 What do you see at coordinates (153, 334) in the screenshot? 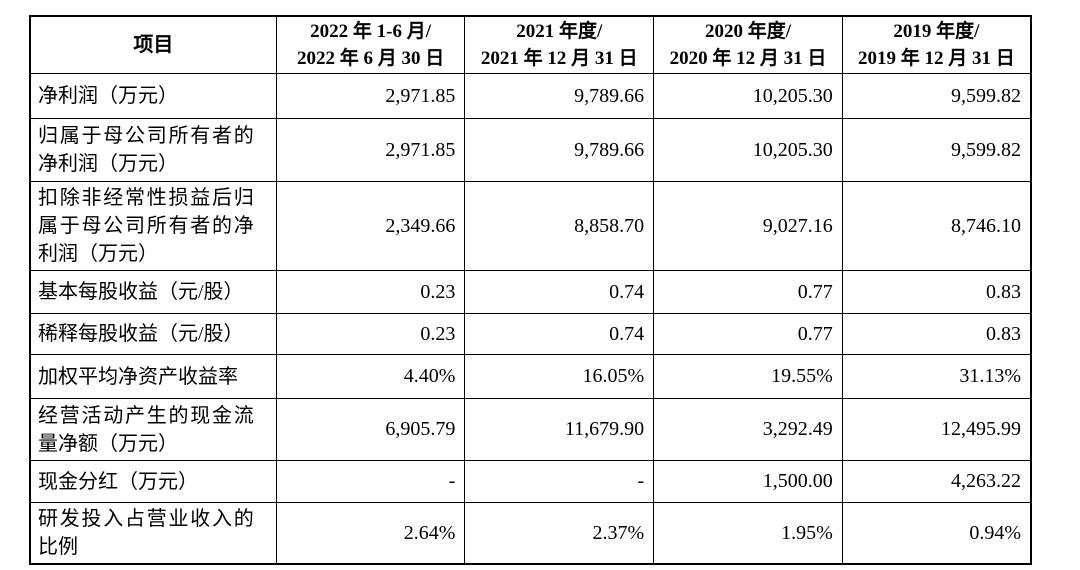
I see `row-label: 稀释每股收益（元/股）` at bounding box center [153, 334].